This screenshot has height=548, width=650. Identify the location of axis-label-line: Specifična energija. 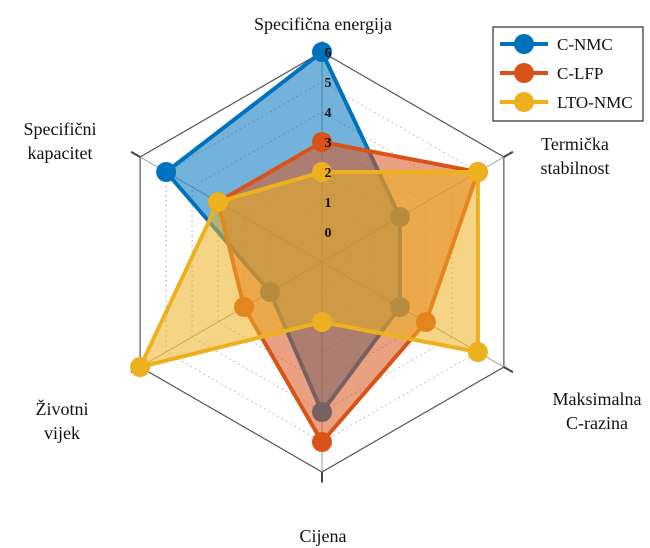
(323, 24).